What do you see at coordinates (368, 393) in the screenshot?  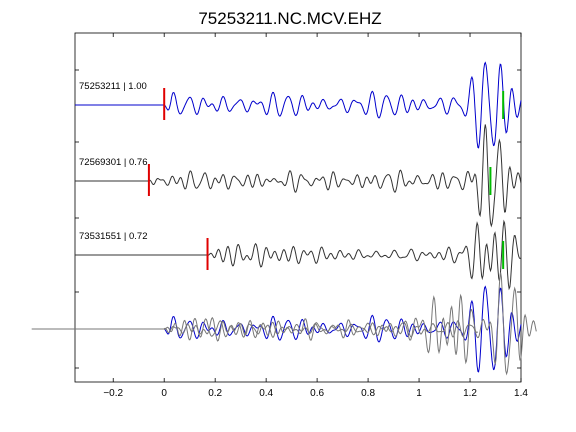 I see `x-tick-label: 0.8` at bounding box center [368, 393].